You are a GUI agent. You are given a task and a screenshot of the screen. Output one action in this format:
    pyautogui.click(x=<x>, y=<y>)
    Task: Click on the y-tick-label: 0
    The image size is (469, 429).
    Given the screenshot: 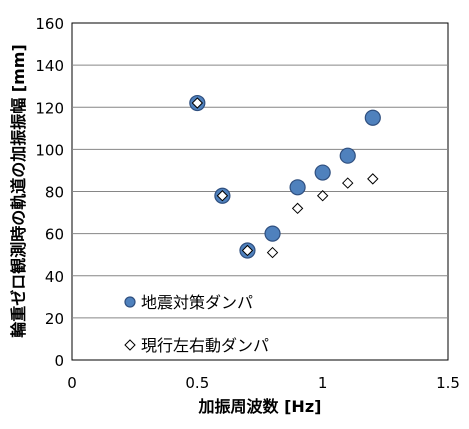 What is the action you would take?
    pyautogui.click(x=59, y=361)
    